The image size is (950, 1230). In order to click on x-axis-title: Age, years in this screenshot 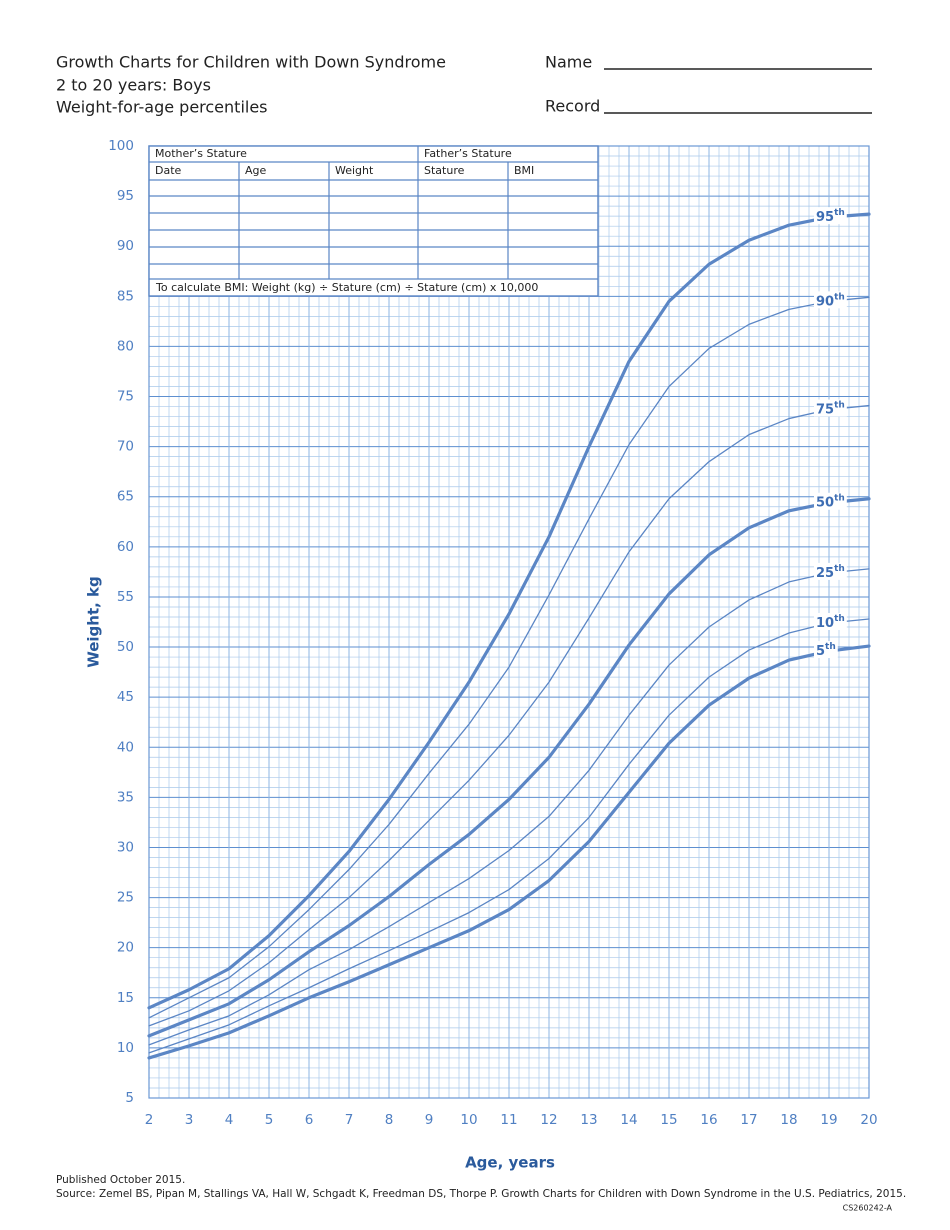, I will do `click(510, 1163)`.